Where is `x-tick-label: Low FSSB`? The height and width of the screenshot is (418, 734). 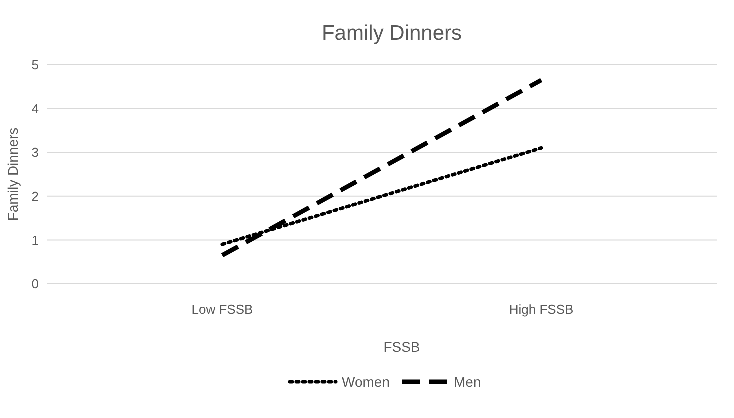
x-tick-label: Low FSSB is located at coordinates (223, 309).